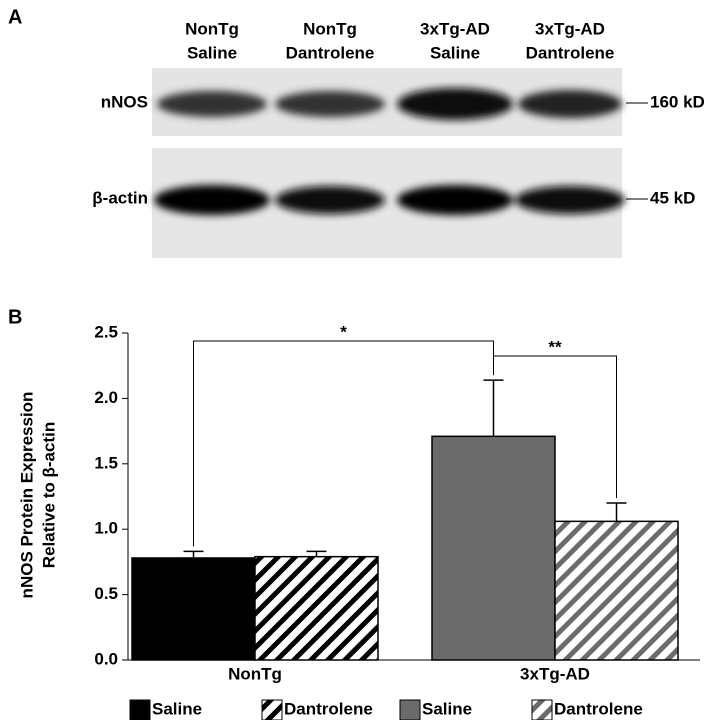 Image resolution: width=717 pixels, height=720 pixels. What do you see at coordinates (106, 658) in the screenshot?
I see `y-tick-label: 0.0` at bounding box center [106, 658].